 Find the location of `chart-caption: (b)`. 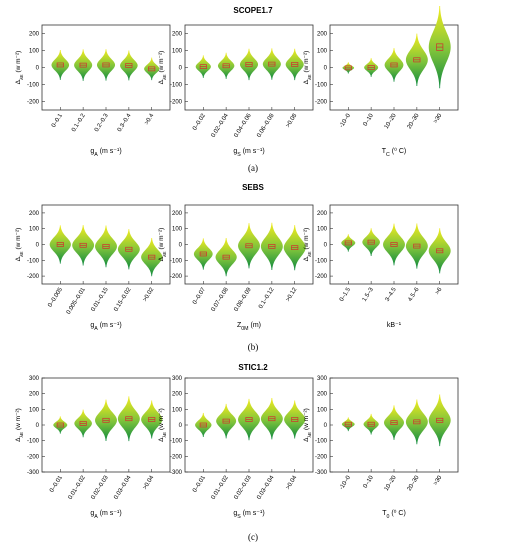

chart-caption: (b) is located at coordinates (253, 347).